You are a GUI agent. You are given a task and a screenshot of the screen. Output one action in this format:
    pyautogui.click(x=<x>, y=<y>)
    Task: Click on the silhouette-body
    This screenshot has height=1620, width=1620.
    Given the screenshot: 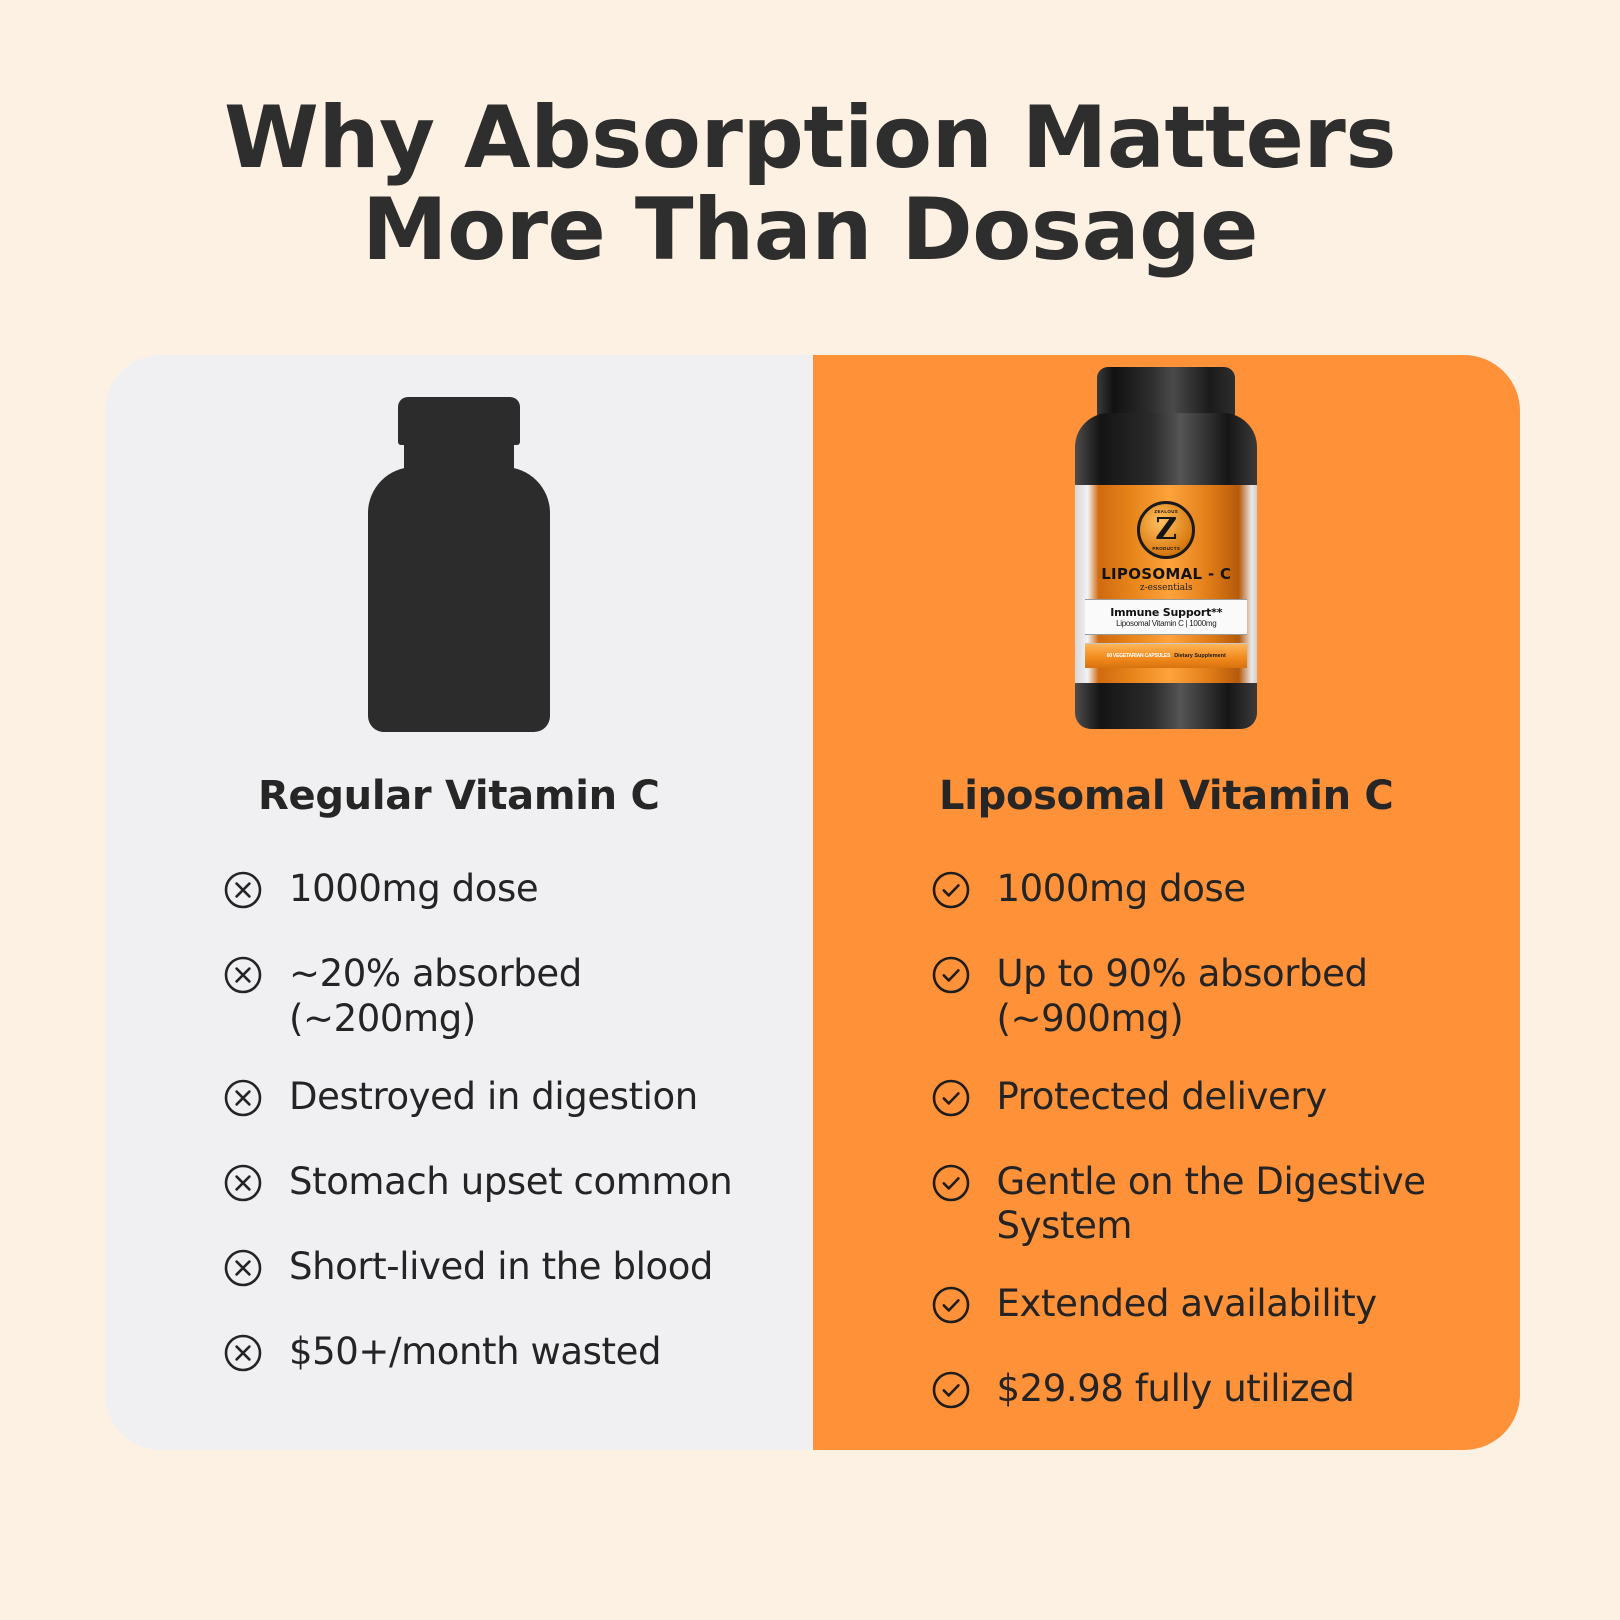 What is the action you would take?
    pyautogui.click(x=458, y=599)
    